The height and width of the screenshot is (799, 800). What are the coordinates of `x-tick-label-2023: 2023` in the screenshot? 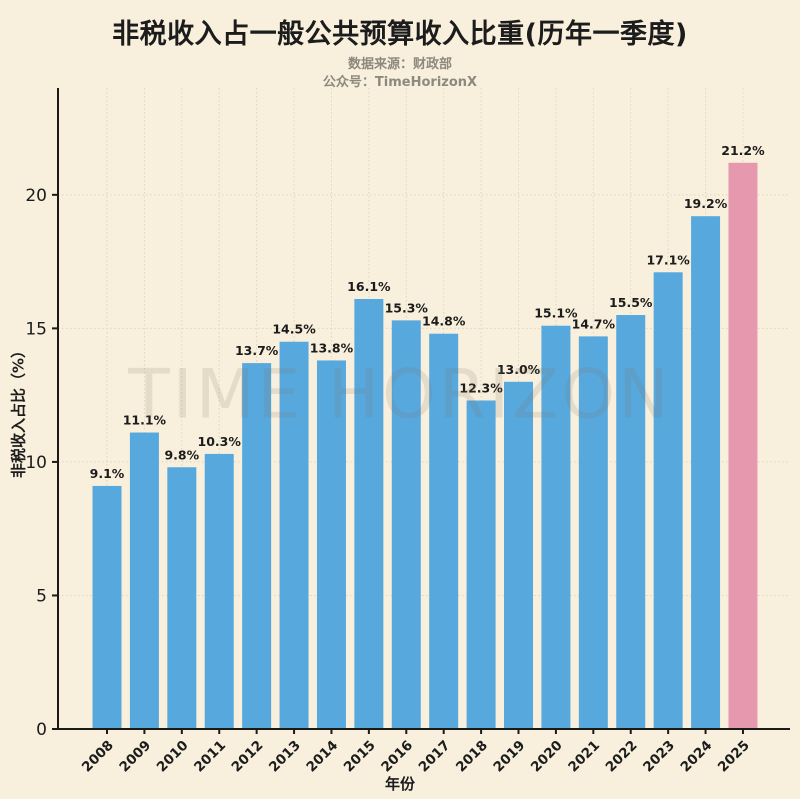 It's located at (659, 757).